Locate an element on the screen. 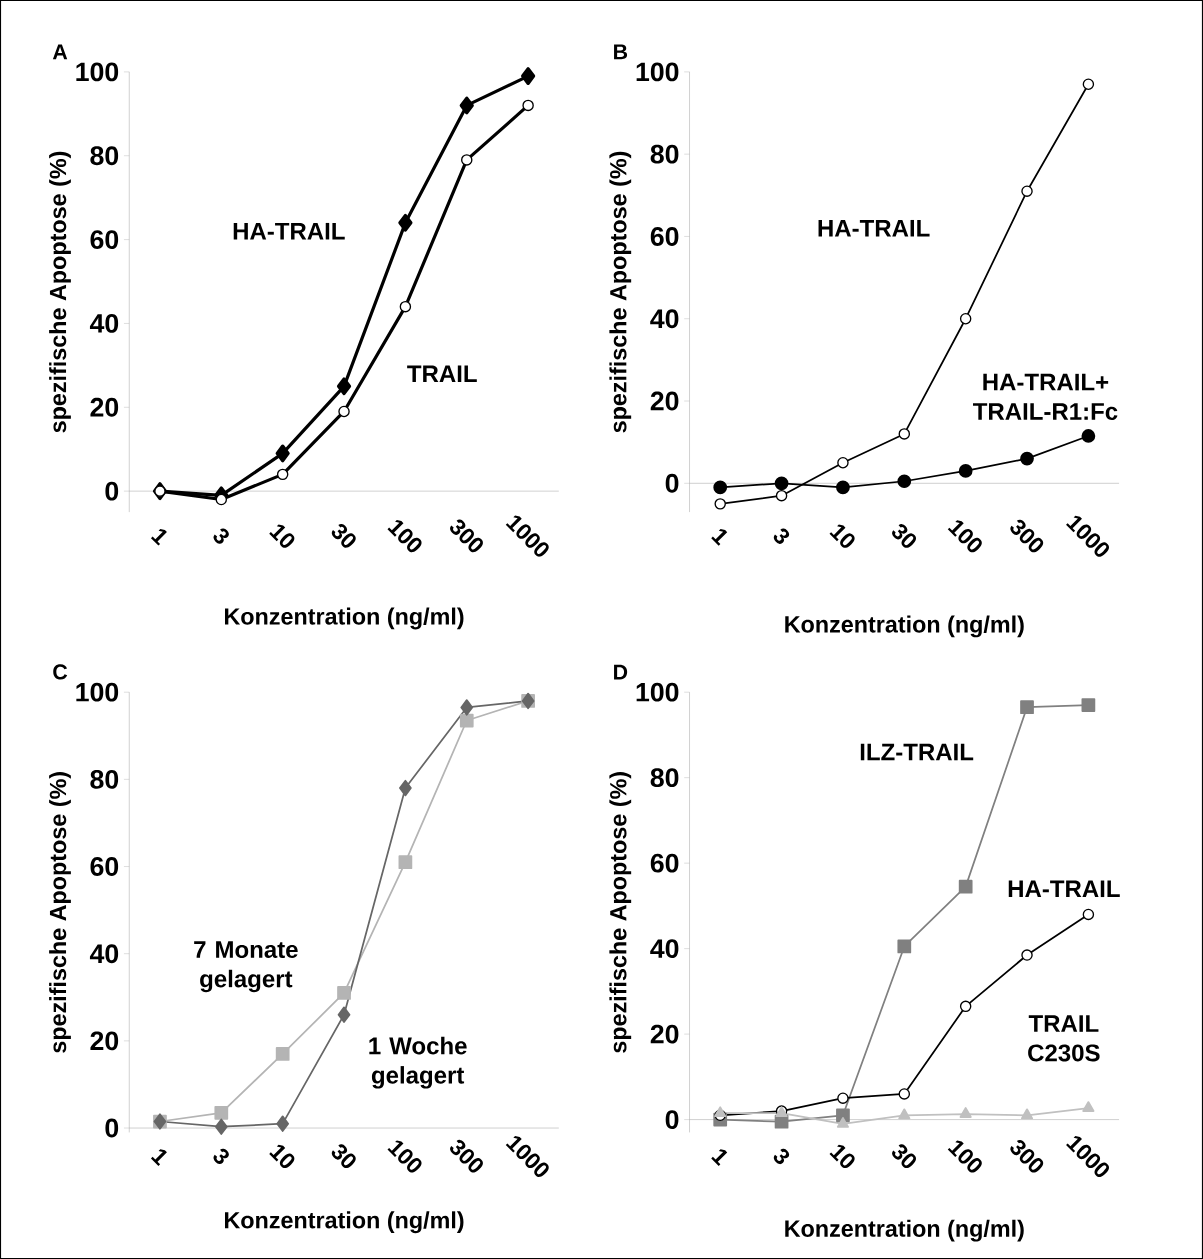 This screenshot has width=1203, height=1259. chart-title: A is located at coordinates (60, 52).